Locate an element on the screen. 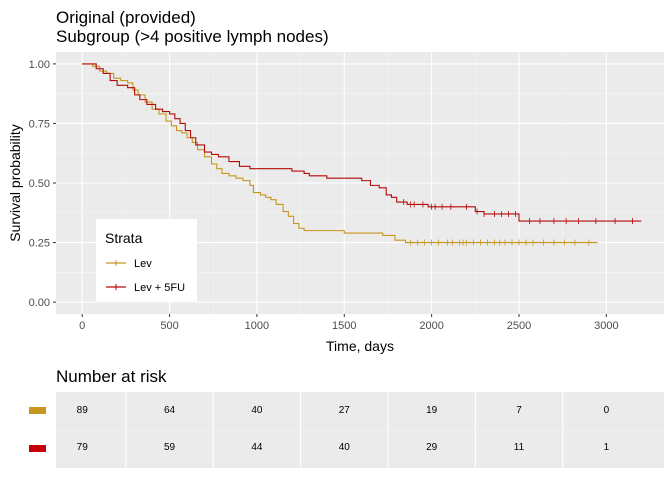 The height and width of the screenshot is (480, 672). x-tick-label: 2000 is located at coordinates (431, 326).